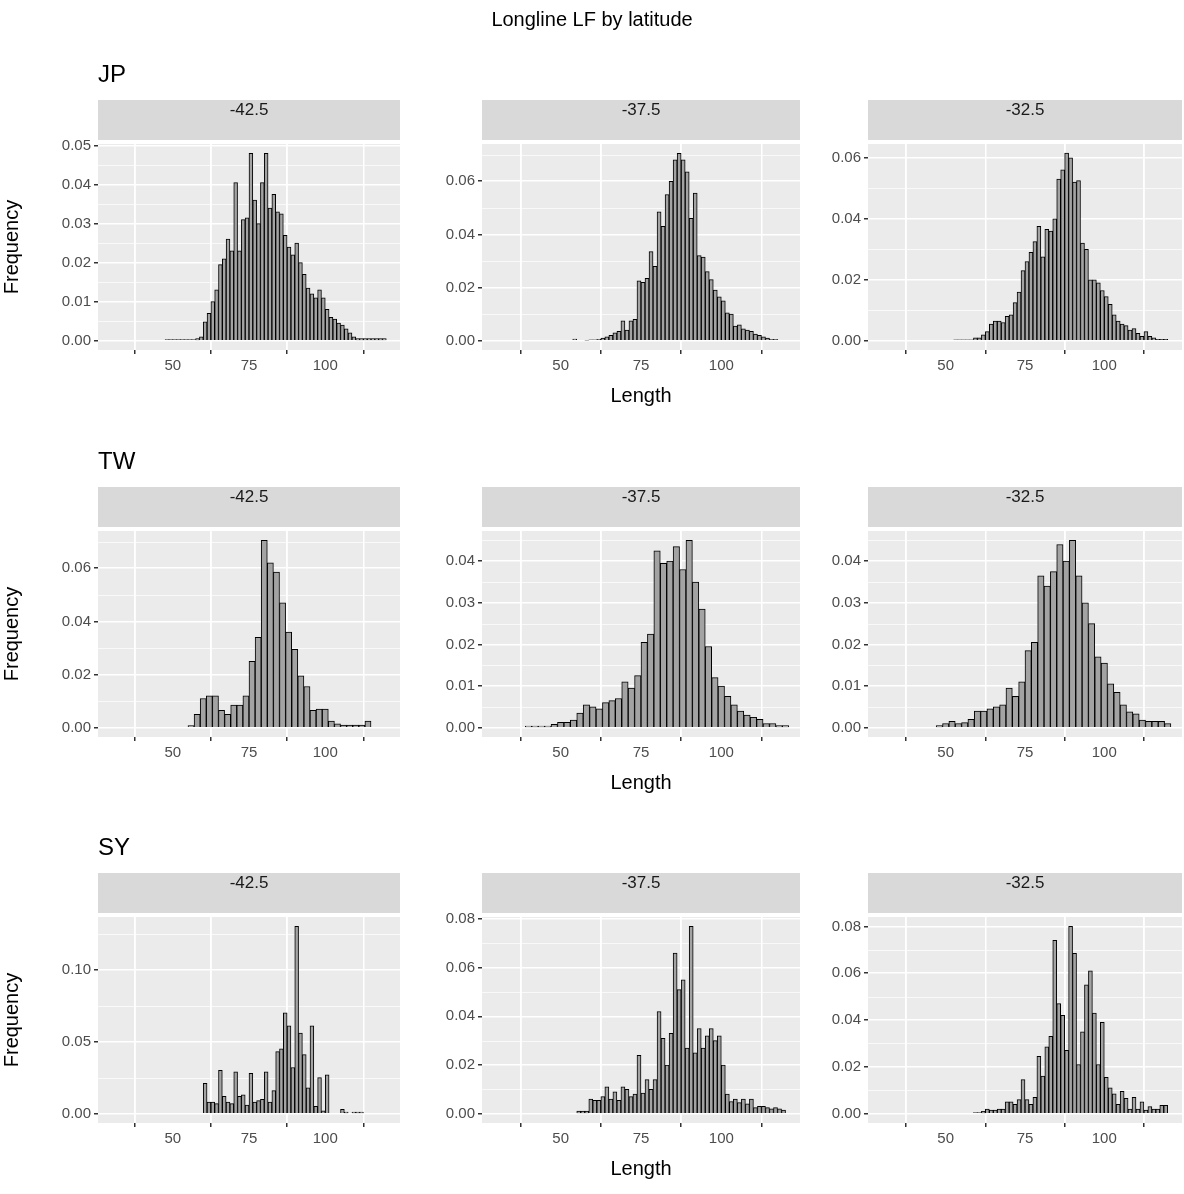 The width and height of the screenshot is (1184, 1194). I want to click on text: Longline LF by latitude, so click(592, 19).